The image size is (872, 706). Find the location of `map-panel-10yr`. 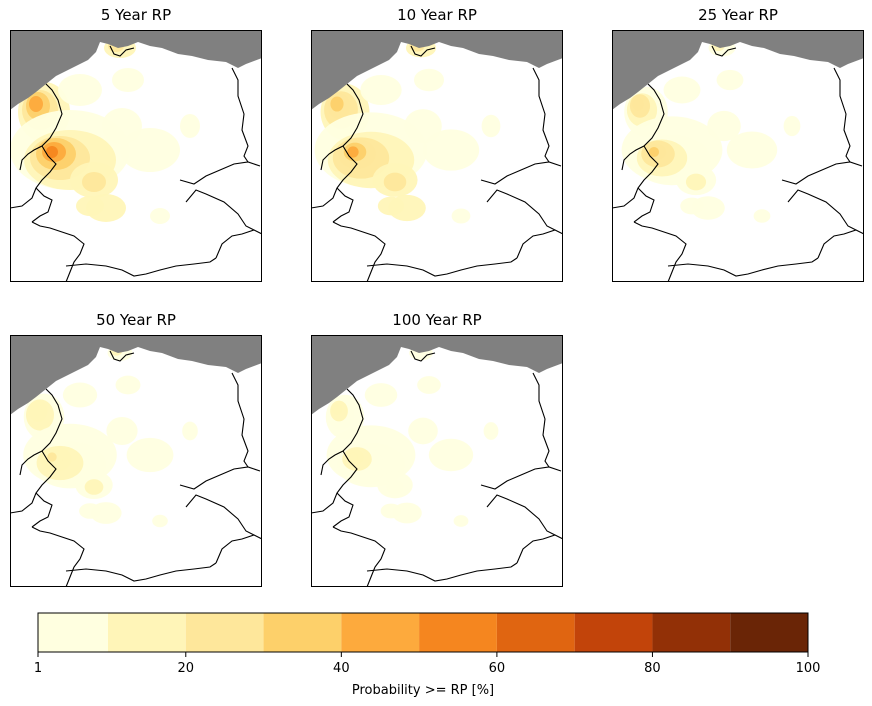

map-panel-10yr is located at coordinates (437, 156).